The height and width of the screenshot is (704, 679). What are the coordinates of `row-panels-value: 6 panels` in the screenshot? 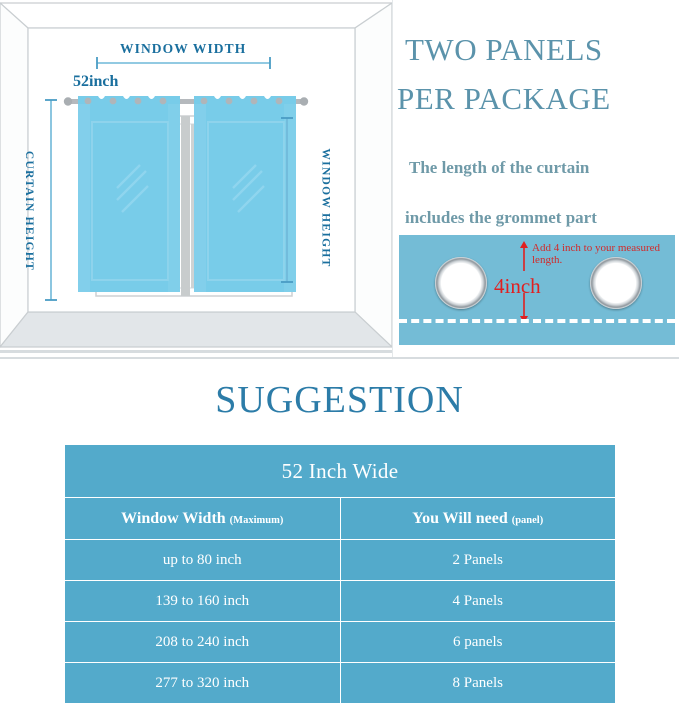 It's located at (477, 642).